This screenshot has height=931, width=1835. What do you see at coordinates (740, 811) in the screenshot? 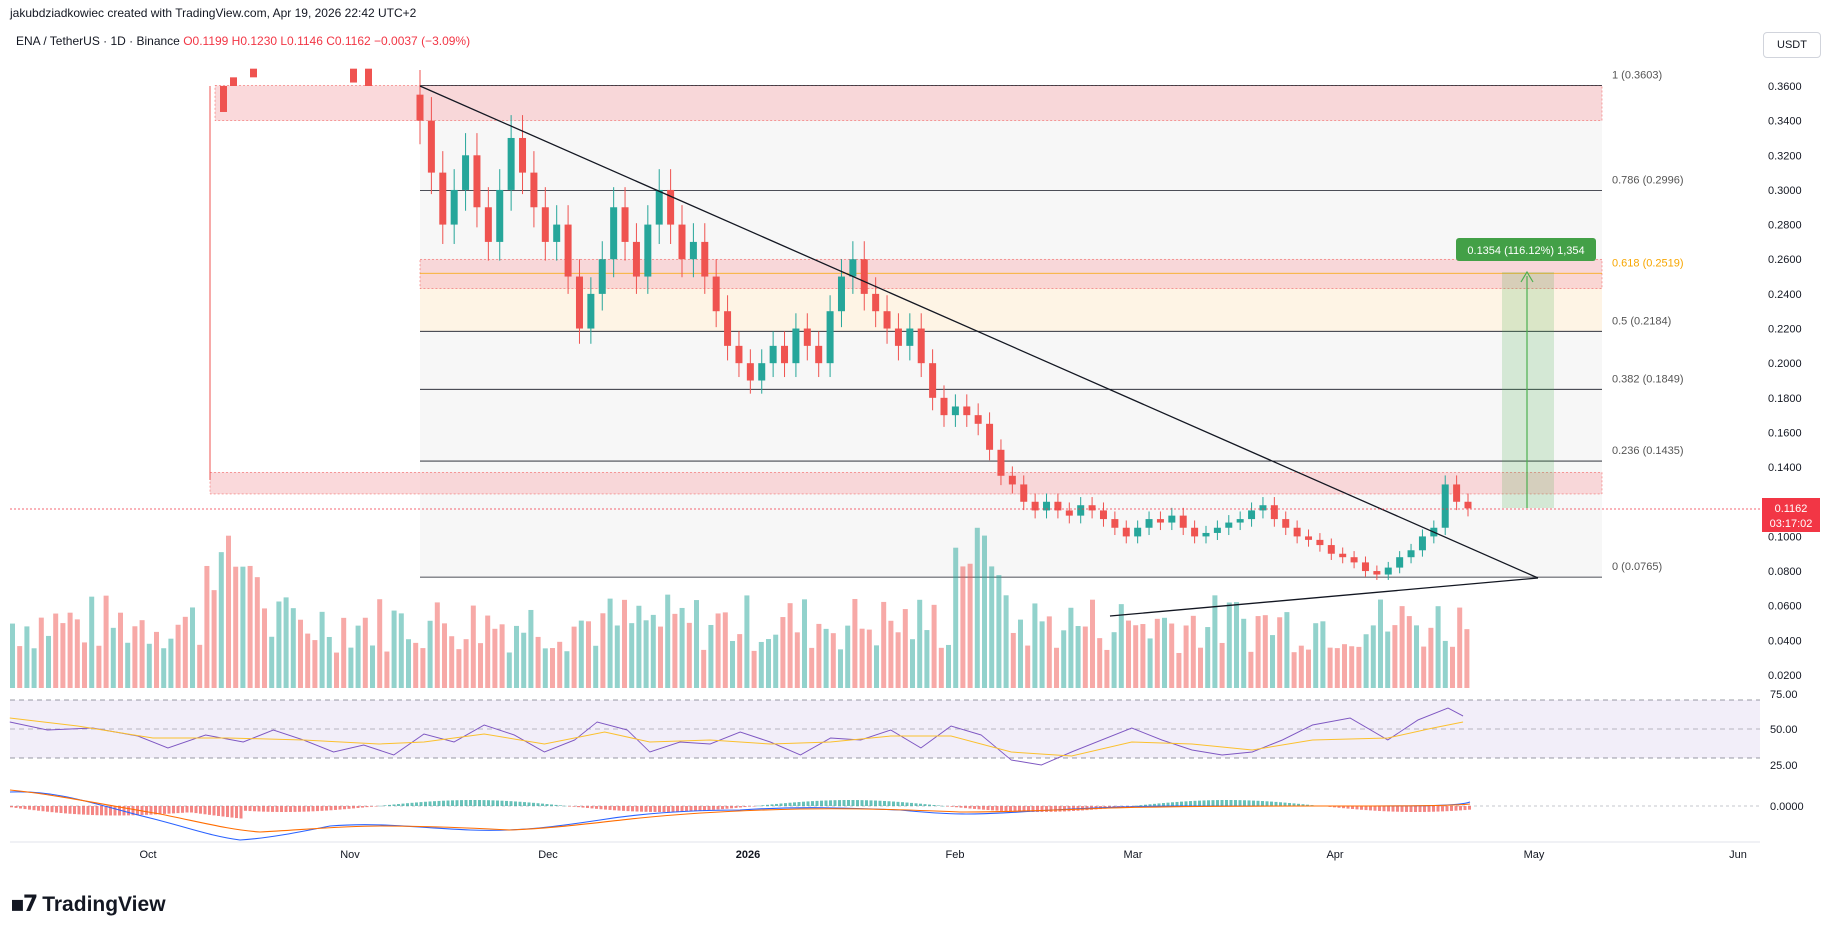
I see `macd-signal` at bounding box center [740, 811].